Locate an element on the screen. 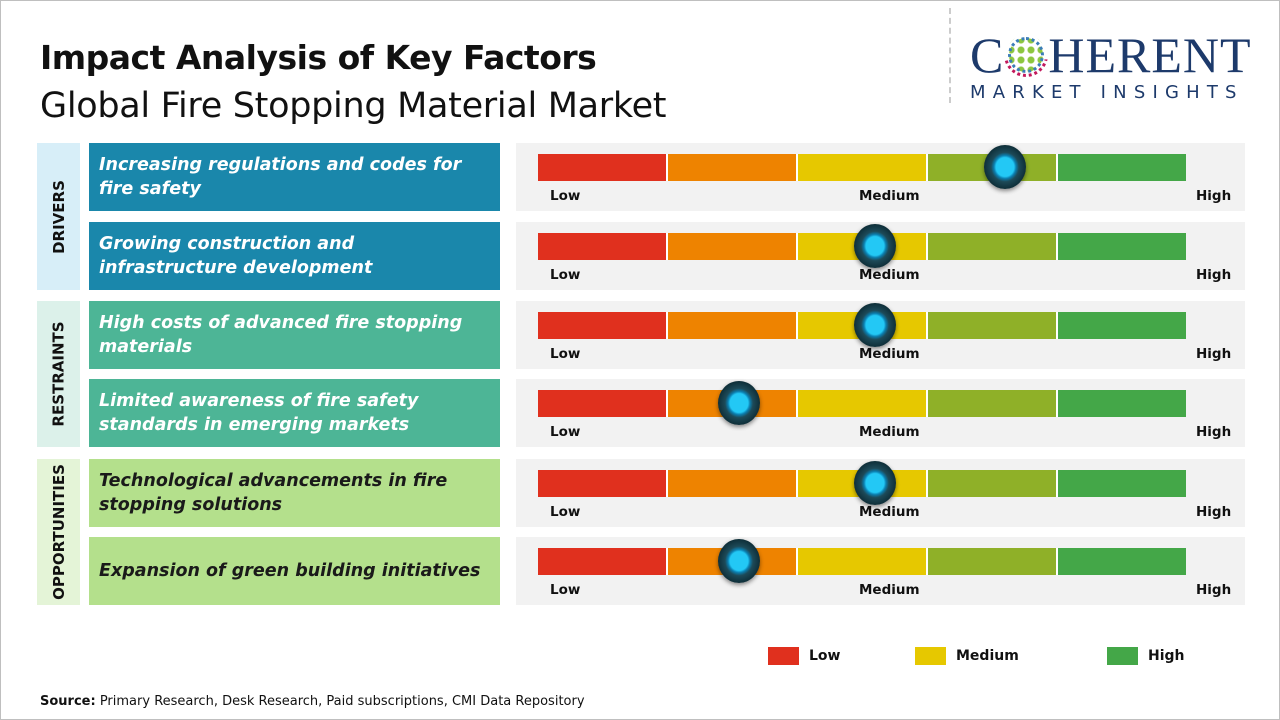 Image resolution: width=1280 pixels, height=720 pixels. company-logo: C HERENT MARKET INSIGHTS is located at coordinates (1115, 66).